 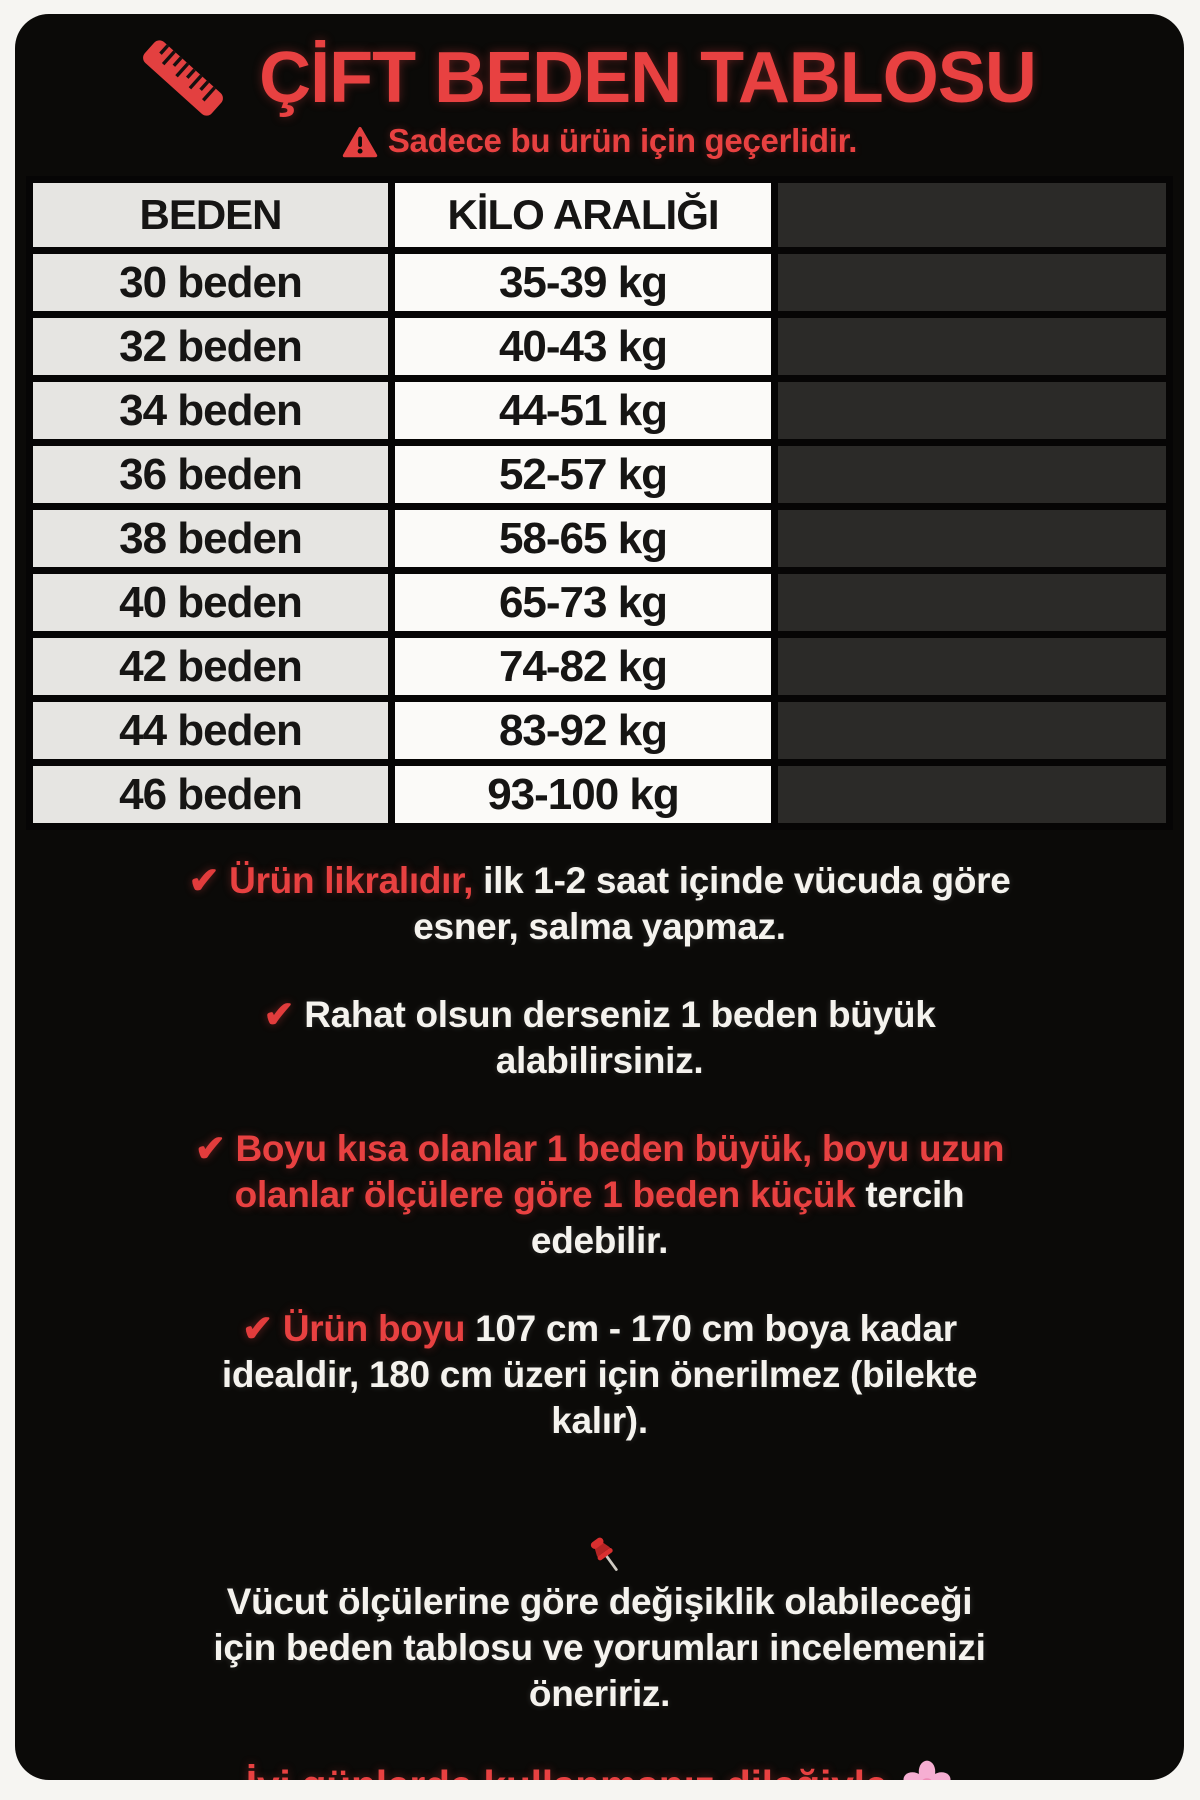 What do you see at coordinates (583, 602) in the screenshot?
I see `weight-cell: 65-73 kg` at bounding box center [583, 602].